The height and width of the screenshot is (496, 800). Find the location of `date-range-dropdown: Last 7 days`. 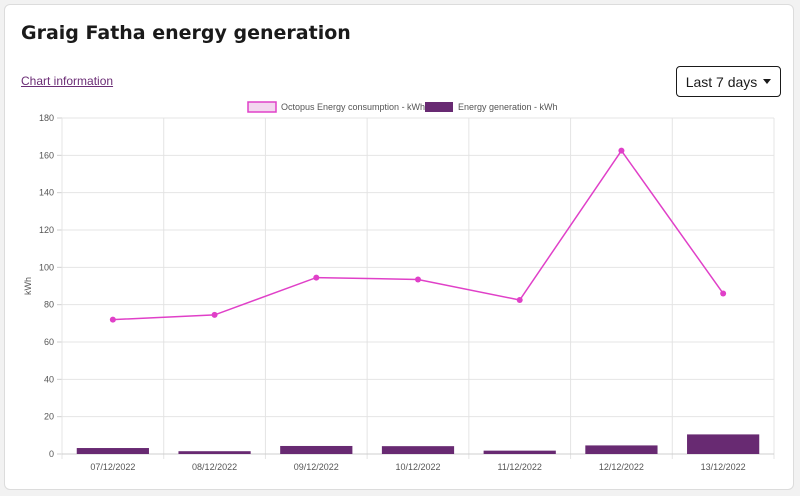

date-range-dropdown: Last 7 days is located at coordinates (728, 81).